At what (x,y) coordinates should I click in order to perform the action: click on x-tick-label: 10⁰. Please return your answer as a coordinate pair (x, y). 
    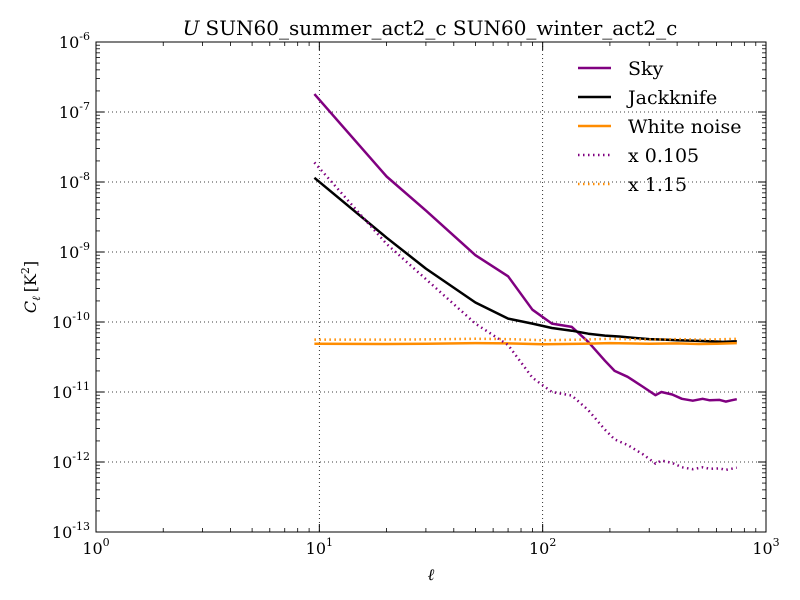
    Looking at the image, I should click on (95, 547).